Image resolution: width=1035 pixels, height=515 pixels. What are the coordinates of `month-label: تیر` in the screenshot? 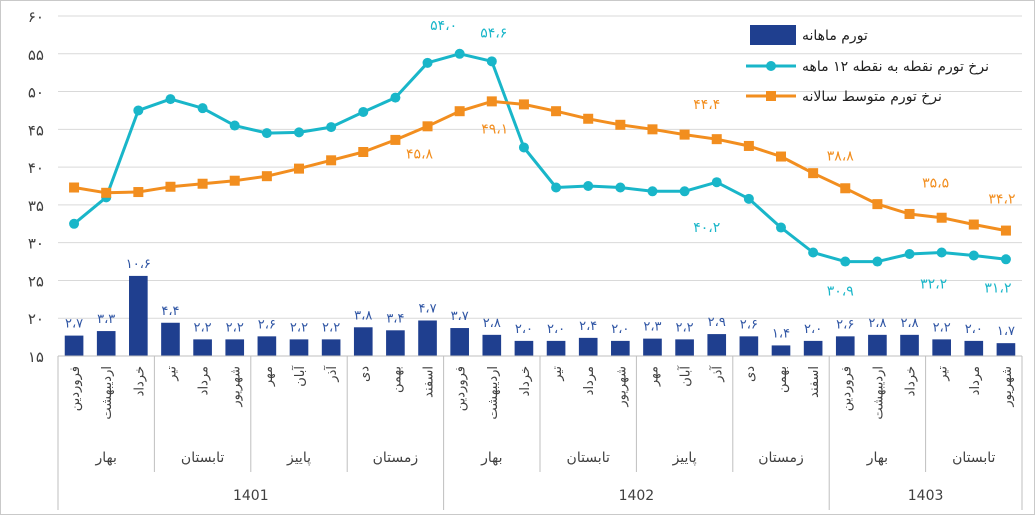 It's located at (171, 374).